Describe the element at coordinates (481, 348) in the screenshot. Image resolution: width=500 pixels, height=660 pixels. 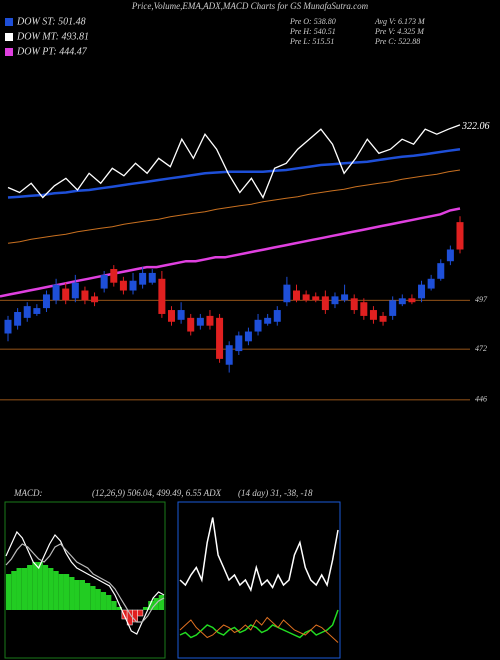
I see `y-tick-label: 472` at that location.